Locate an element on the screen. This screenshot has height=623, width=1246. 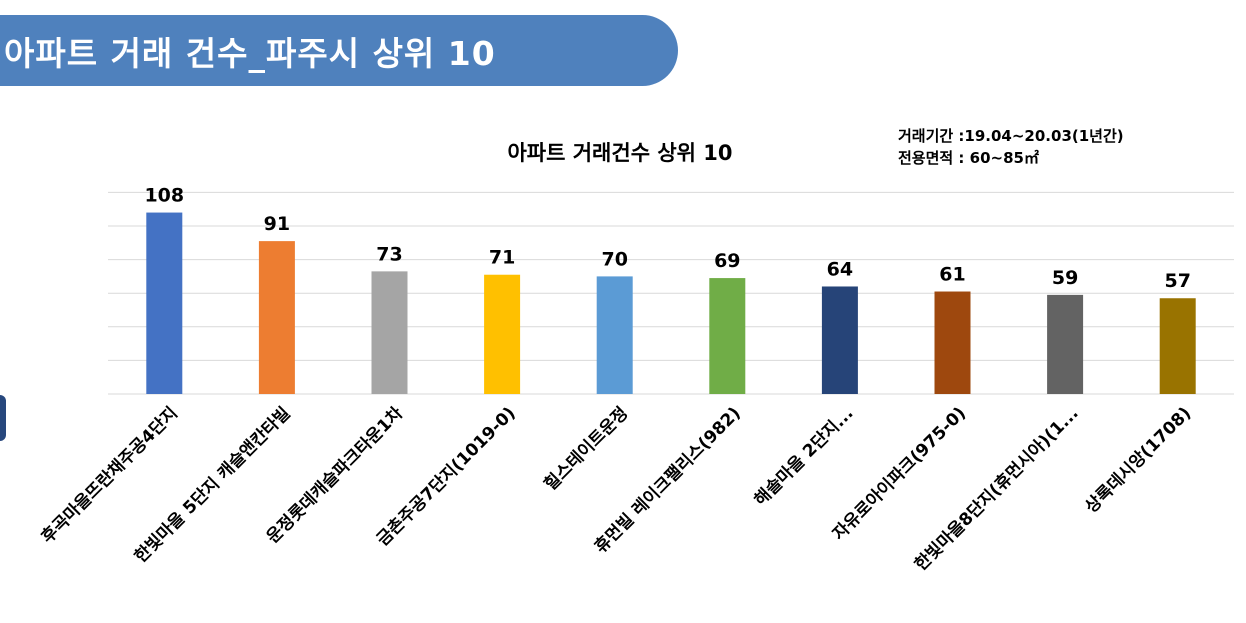
value-label-4: 71 is located at coordinates (502, 258).